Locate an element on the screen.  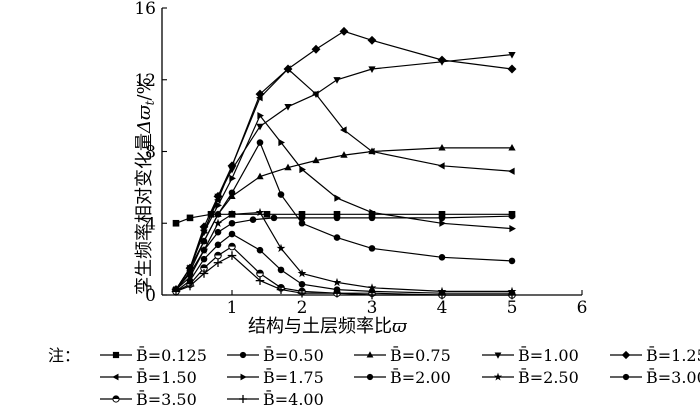
y-tick-label: 16 is located at coordinates (145, 9).